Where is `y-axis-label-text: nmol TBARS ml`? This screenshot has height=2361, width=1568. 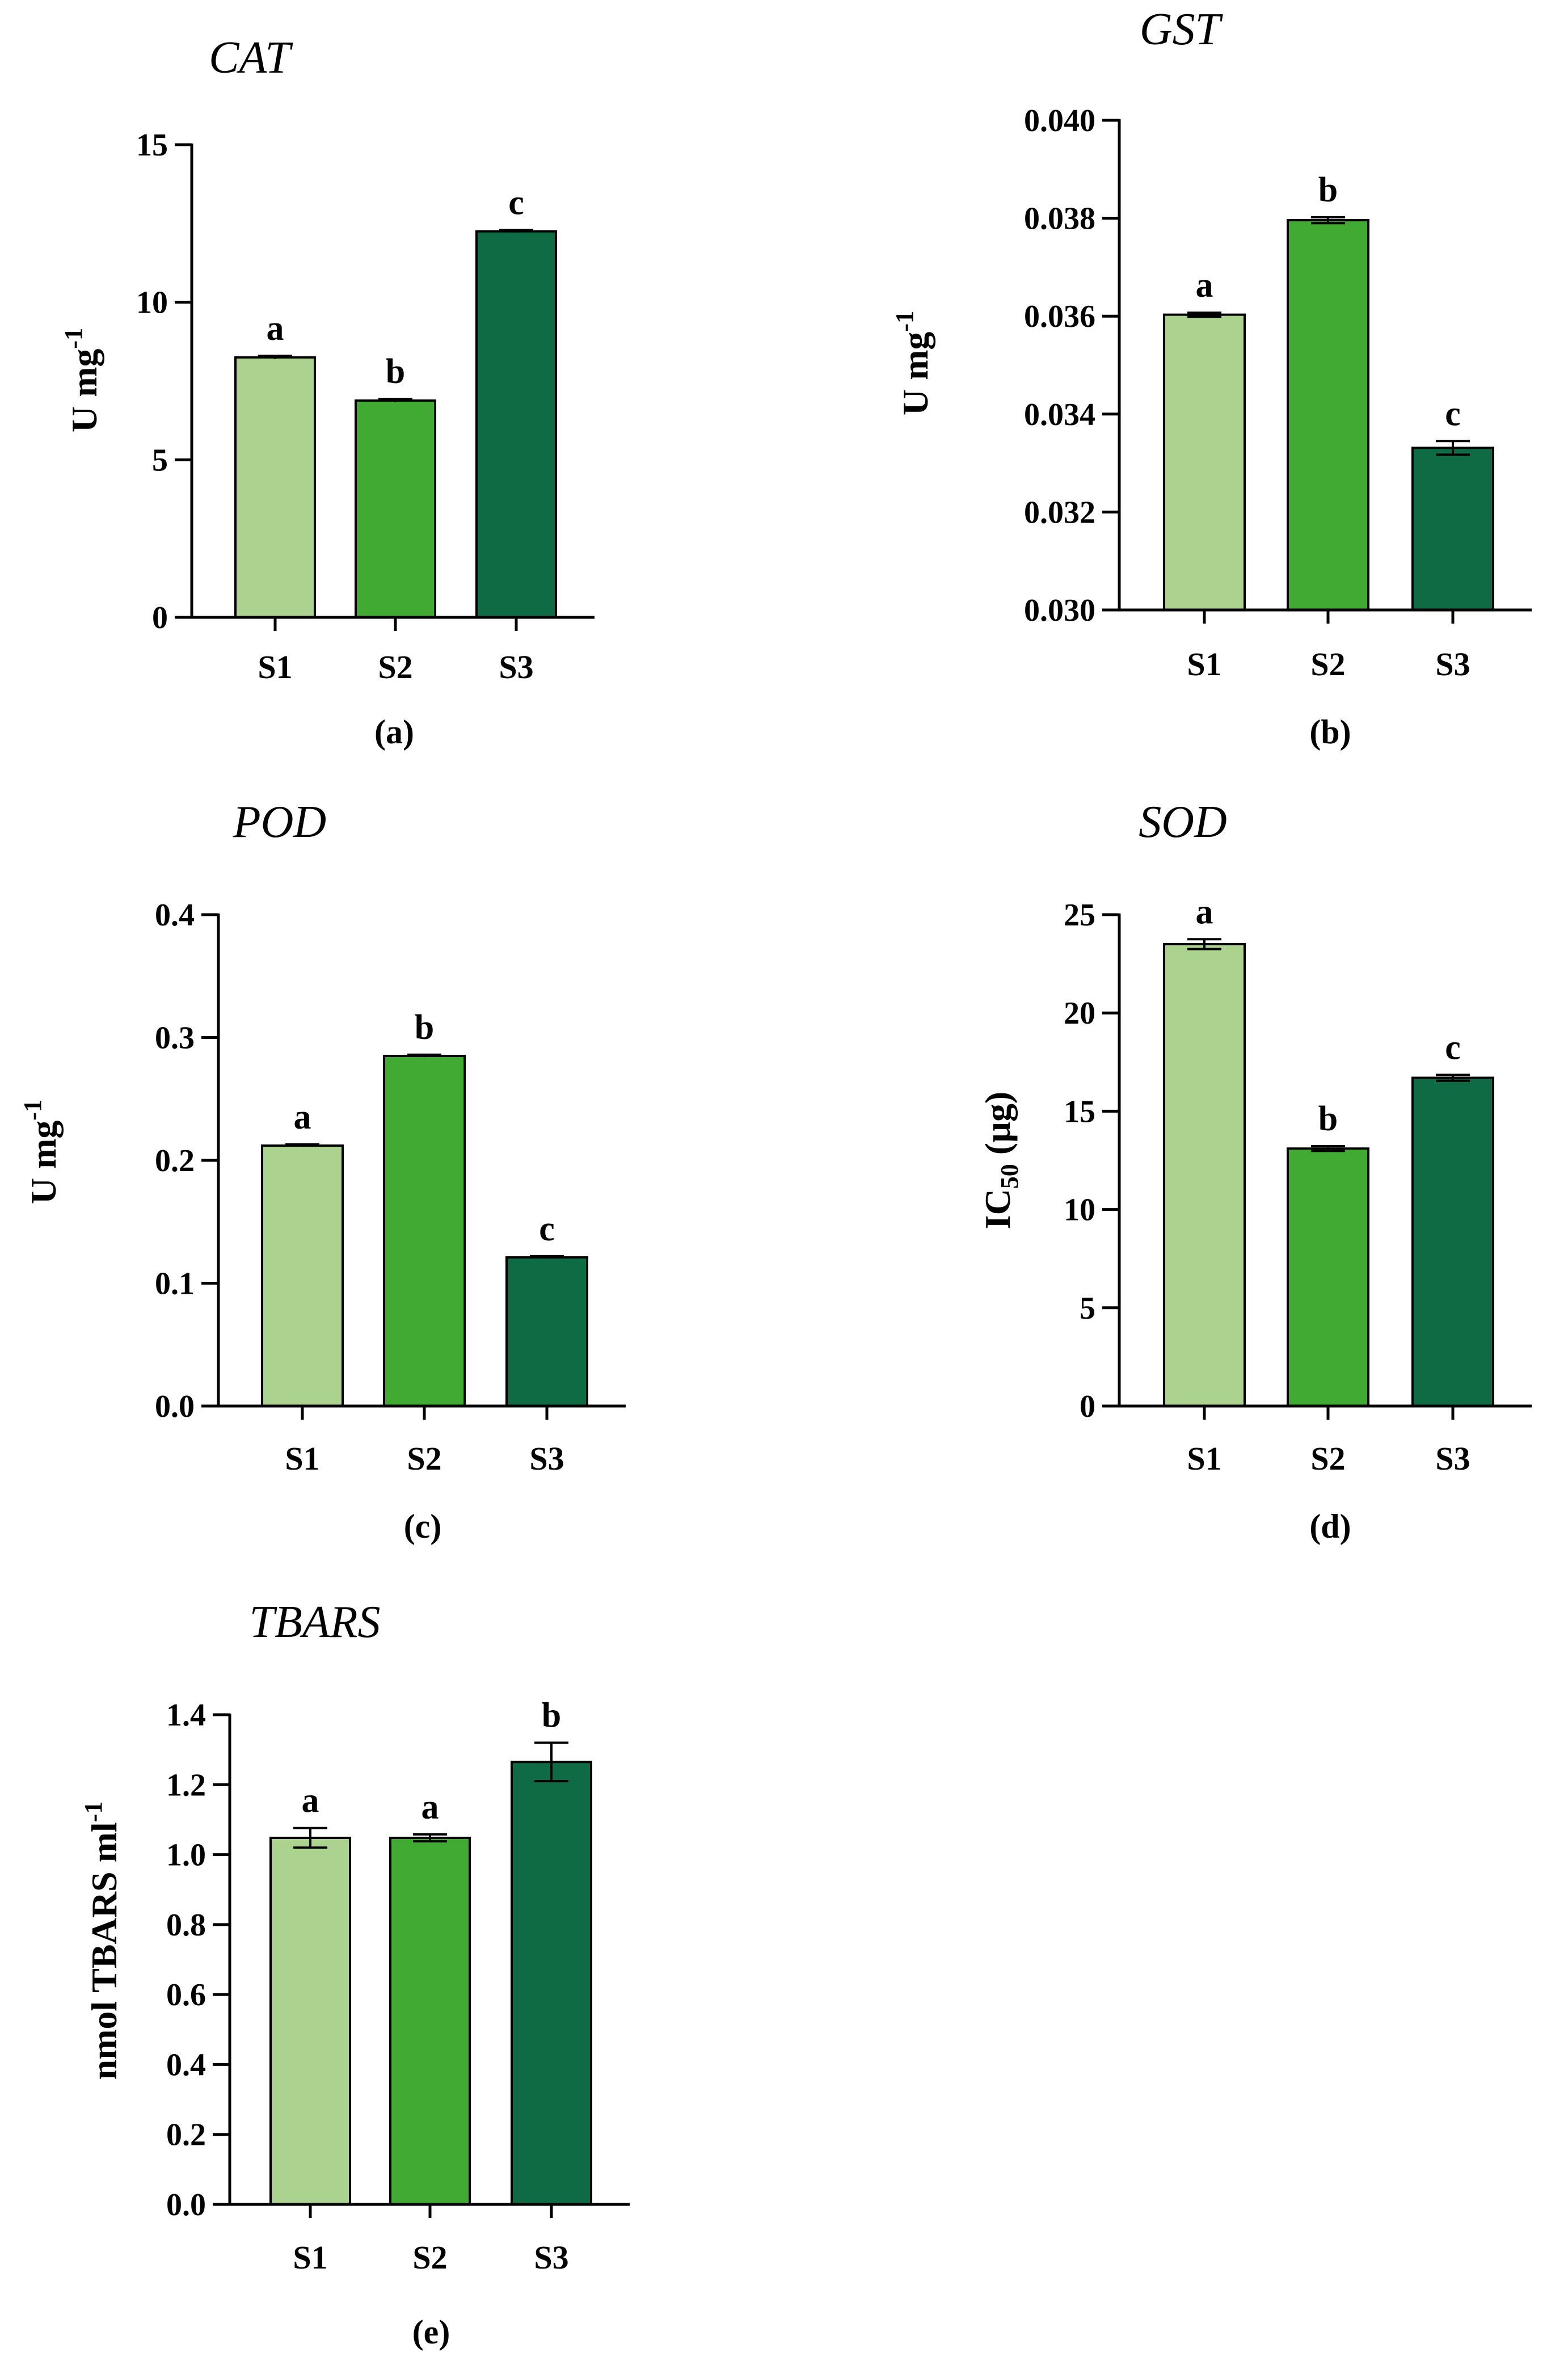 y-axis-label-text: nmol TBARS ml is located at coordinates (104, 1951).